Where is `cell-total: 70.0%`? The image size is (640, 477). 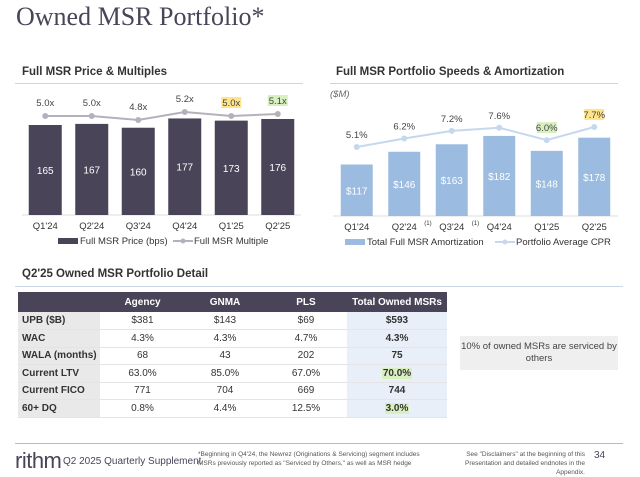
cell-total: 70.0% is located at coordinates (397, 373).